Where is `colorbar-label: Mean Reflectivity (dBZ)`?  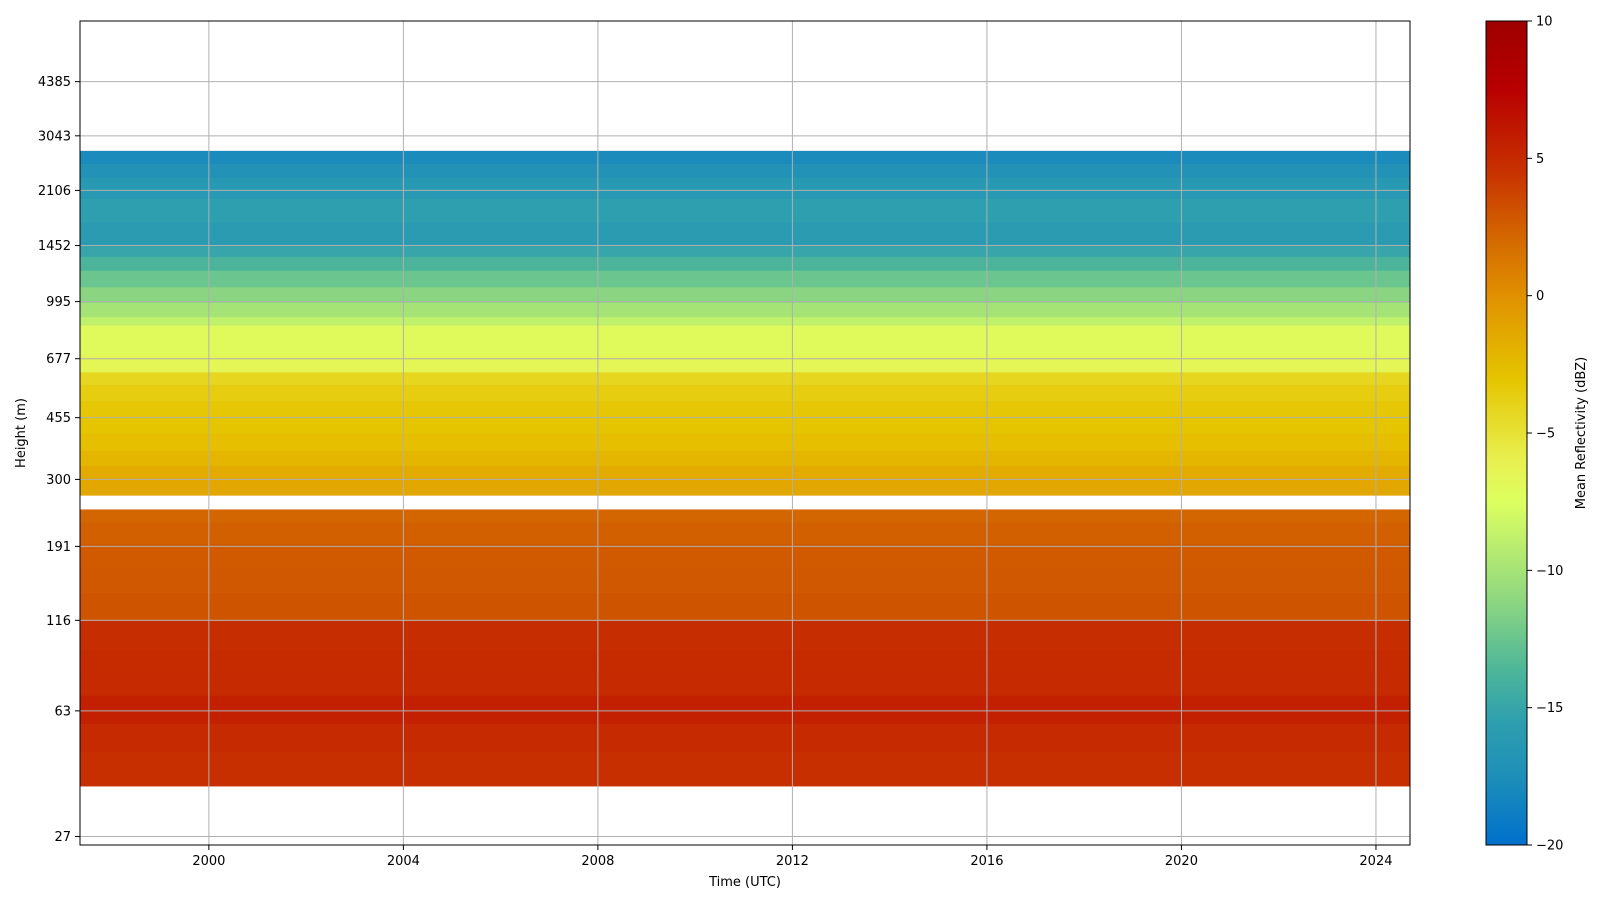 colorbar-label: Mean Reflectivity (dBZ) is located at coordinates (1581, 433).